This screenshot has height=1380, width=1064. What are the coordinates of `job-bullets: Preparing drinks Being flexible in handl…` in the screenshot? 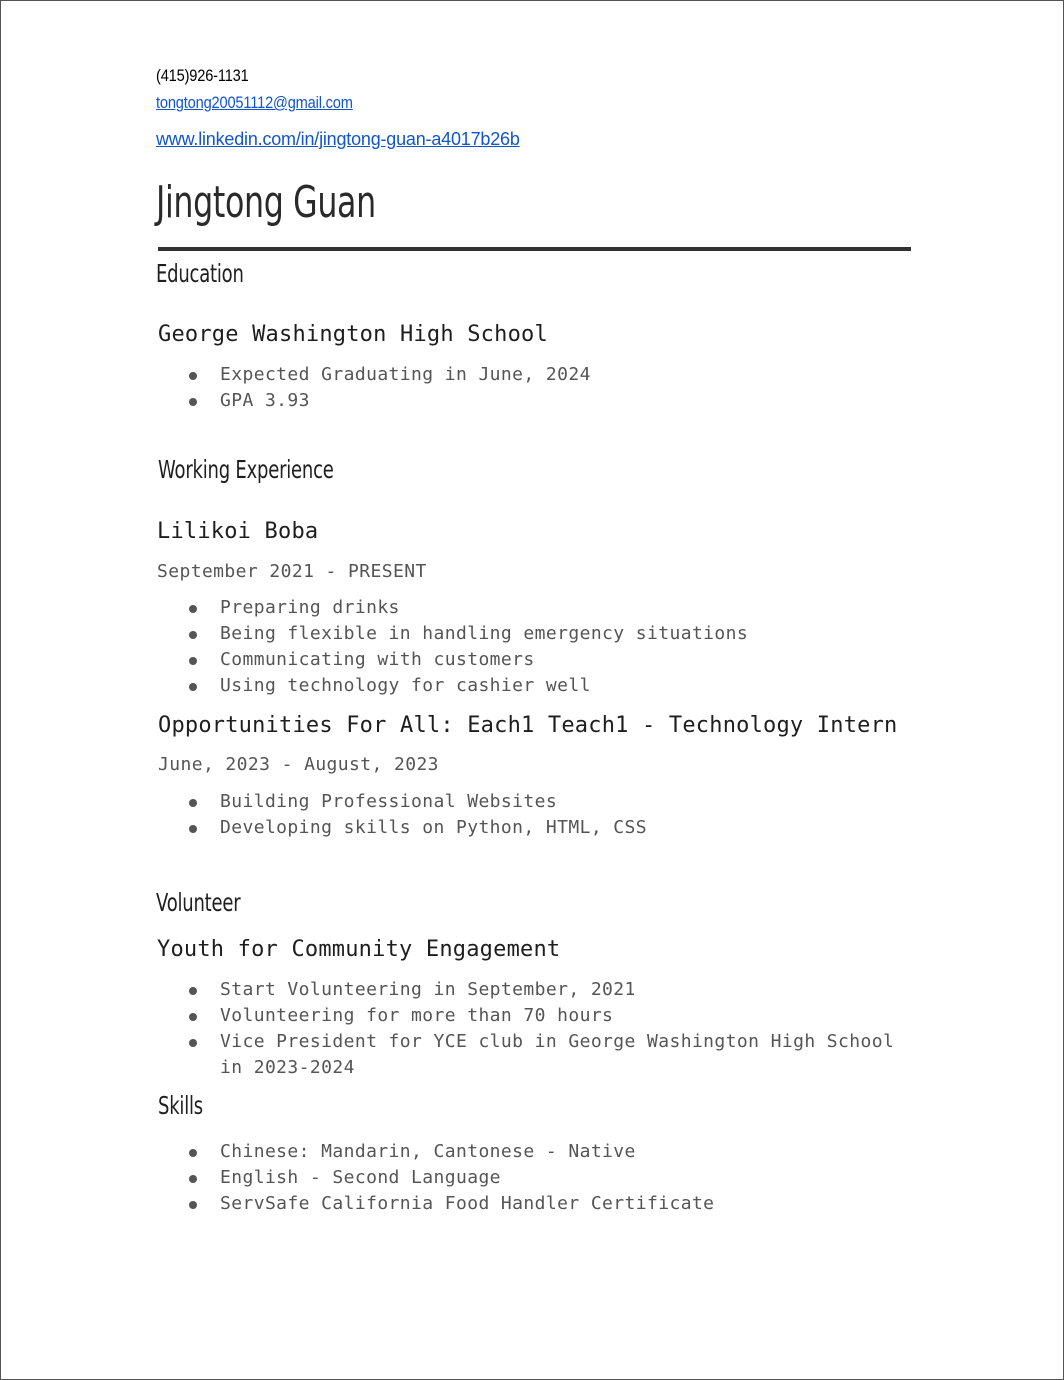 It's located at (538, 647).